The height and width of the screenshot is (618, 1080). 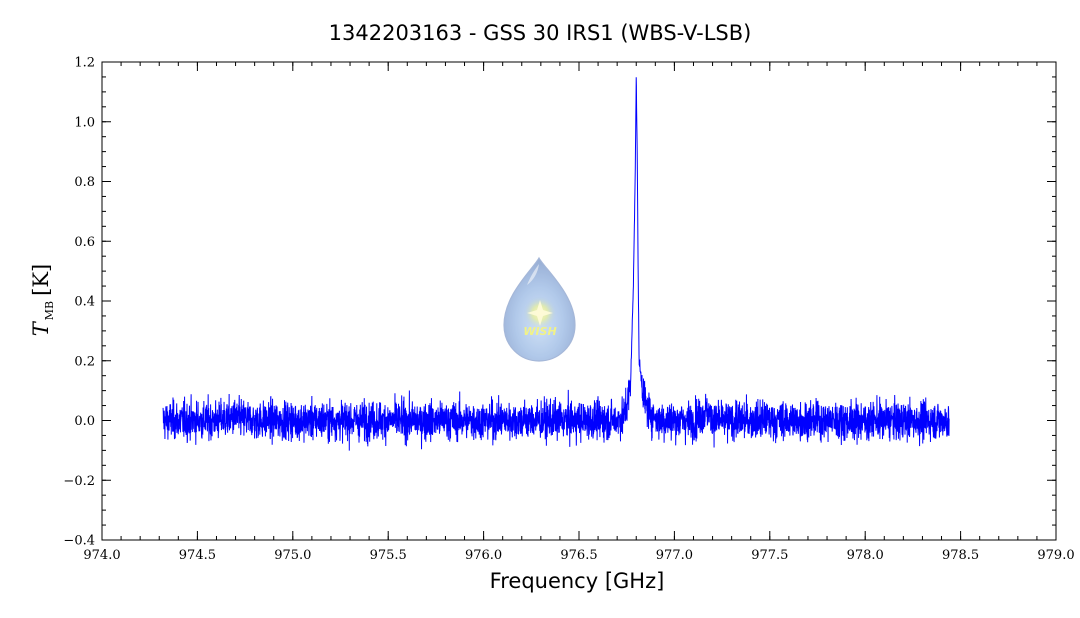 I want to click on x-tick-label: 978.5, so click(x=960, y=555).